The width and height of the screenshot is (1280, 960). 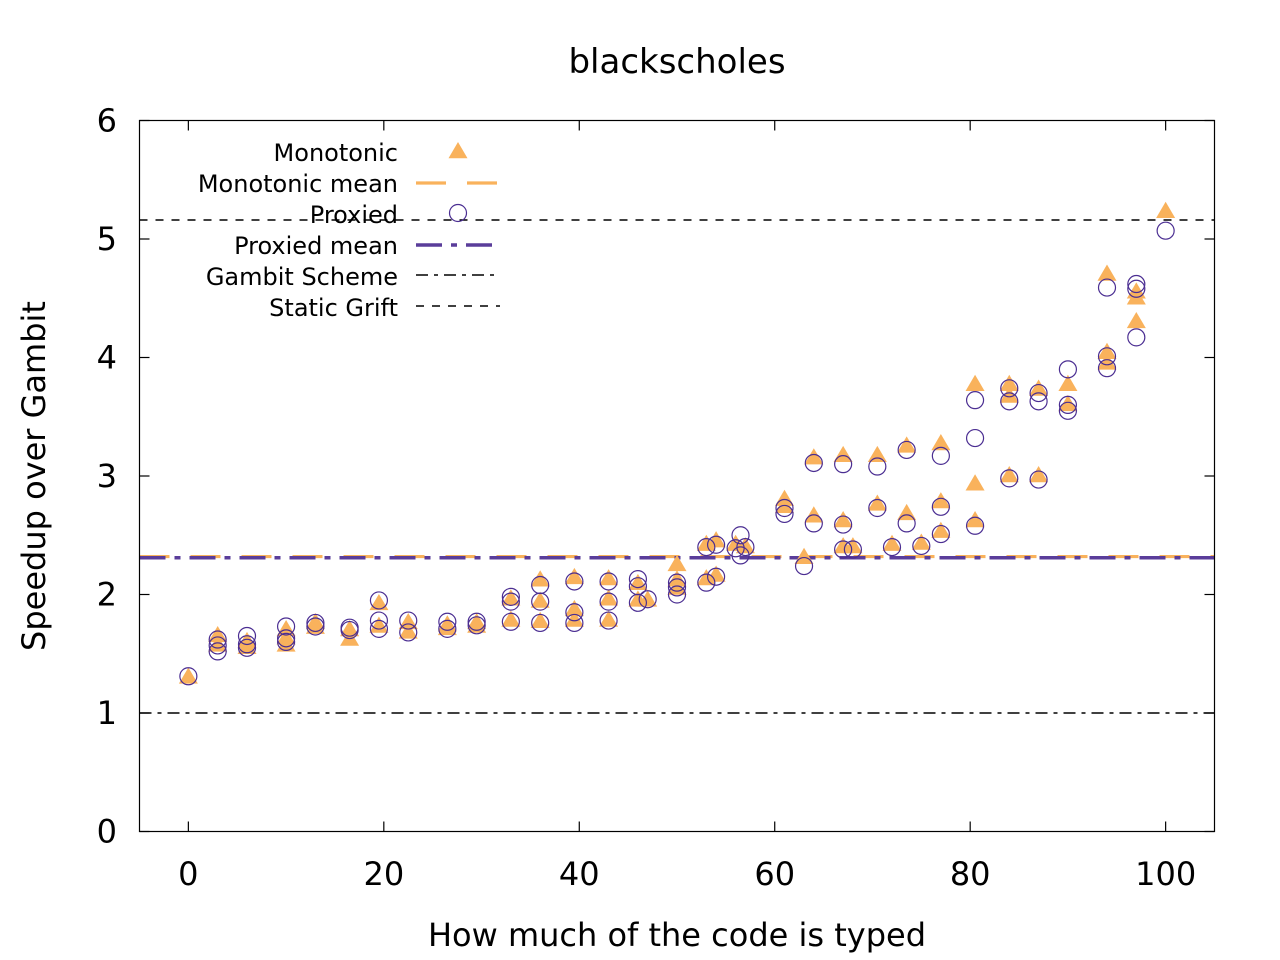 What do you see at coordinates (383, 874) in the screenshot?
I see `x-tick-label-20: 20` at bounding box center [383, 874].